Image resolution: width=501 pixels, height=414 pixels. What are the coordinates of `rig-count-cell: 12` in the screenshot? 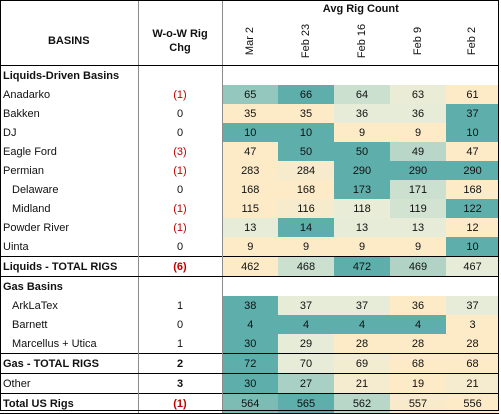 It's located at (473, 227).